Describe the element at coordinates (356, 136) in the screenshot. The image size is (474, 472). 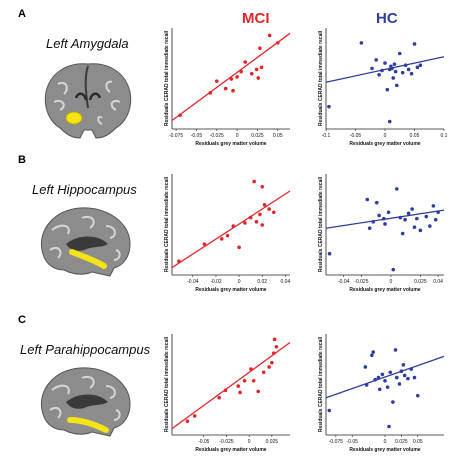
I see `x-tick-label: -0.05` at that location.